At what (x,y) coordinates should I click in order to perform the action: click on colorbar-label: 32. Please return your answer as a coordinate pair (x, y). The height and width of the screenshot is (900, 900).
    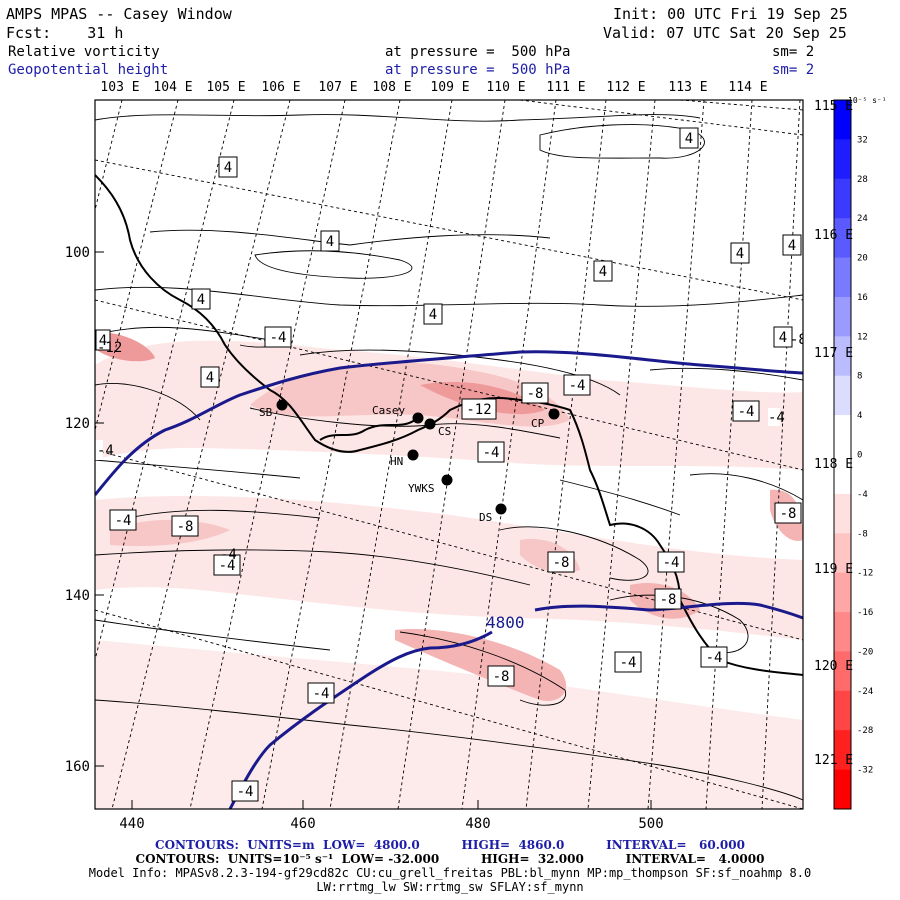
    Looking at the image, I should click on (862, 140).